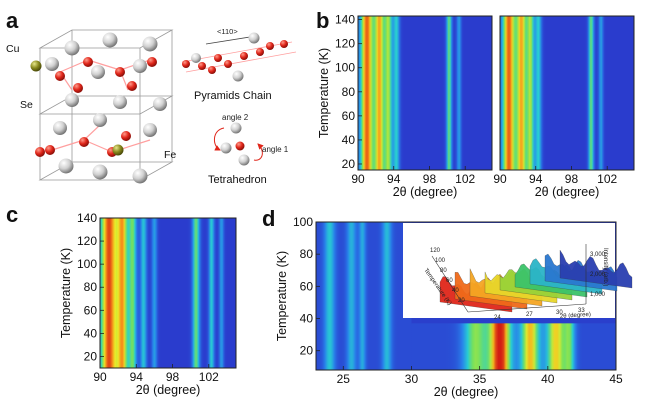 This screenshot has width=660, height=417. Describe the element at coordinates (616, 379) in the screenshot. I see `x-tick-label: 45` at that location.